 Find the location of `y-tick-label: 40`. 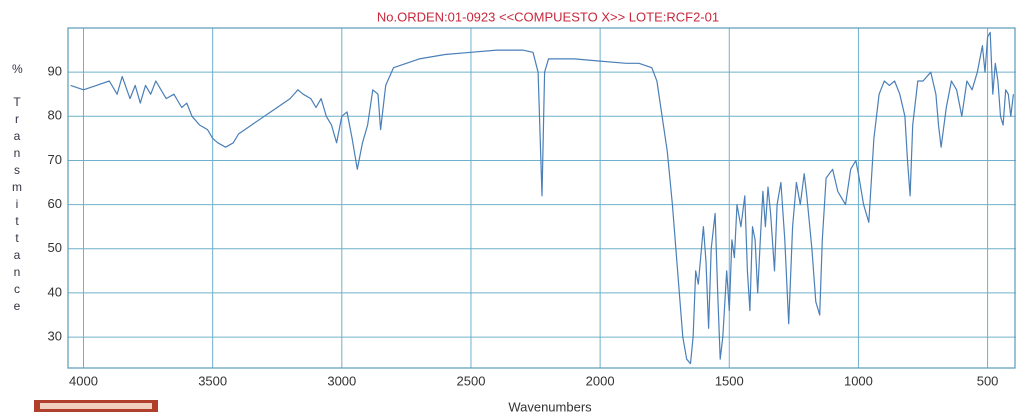

y-tick-label: 40 is located at coordinates (55, 291).